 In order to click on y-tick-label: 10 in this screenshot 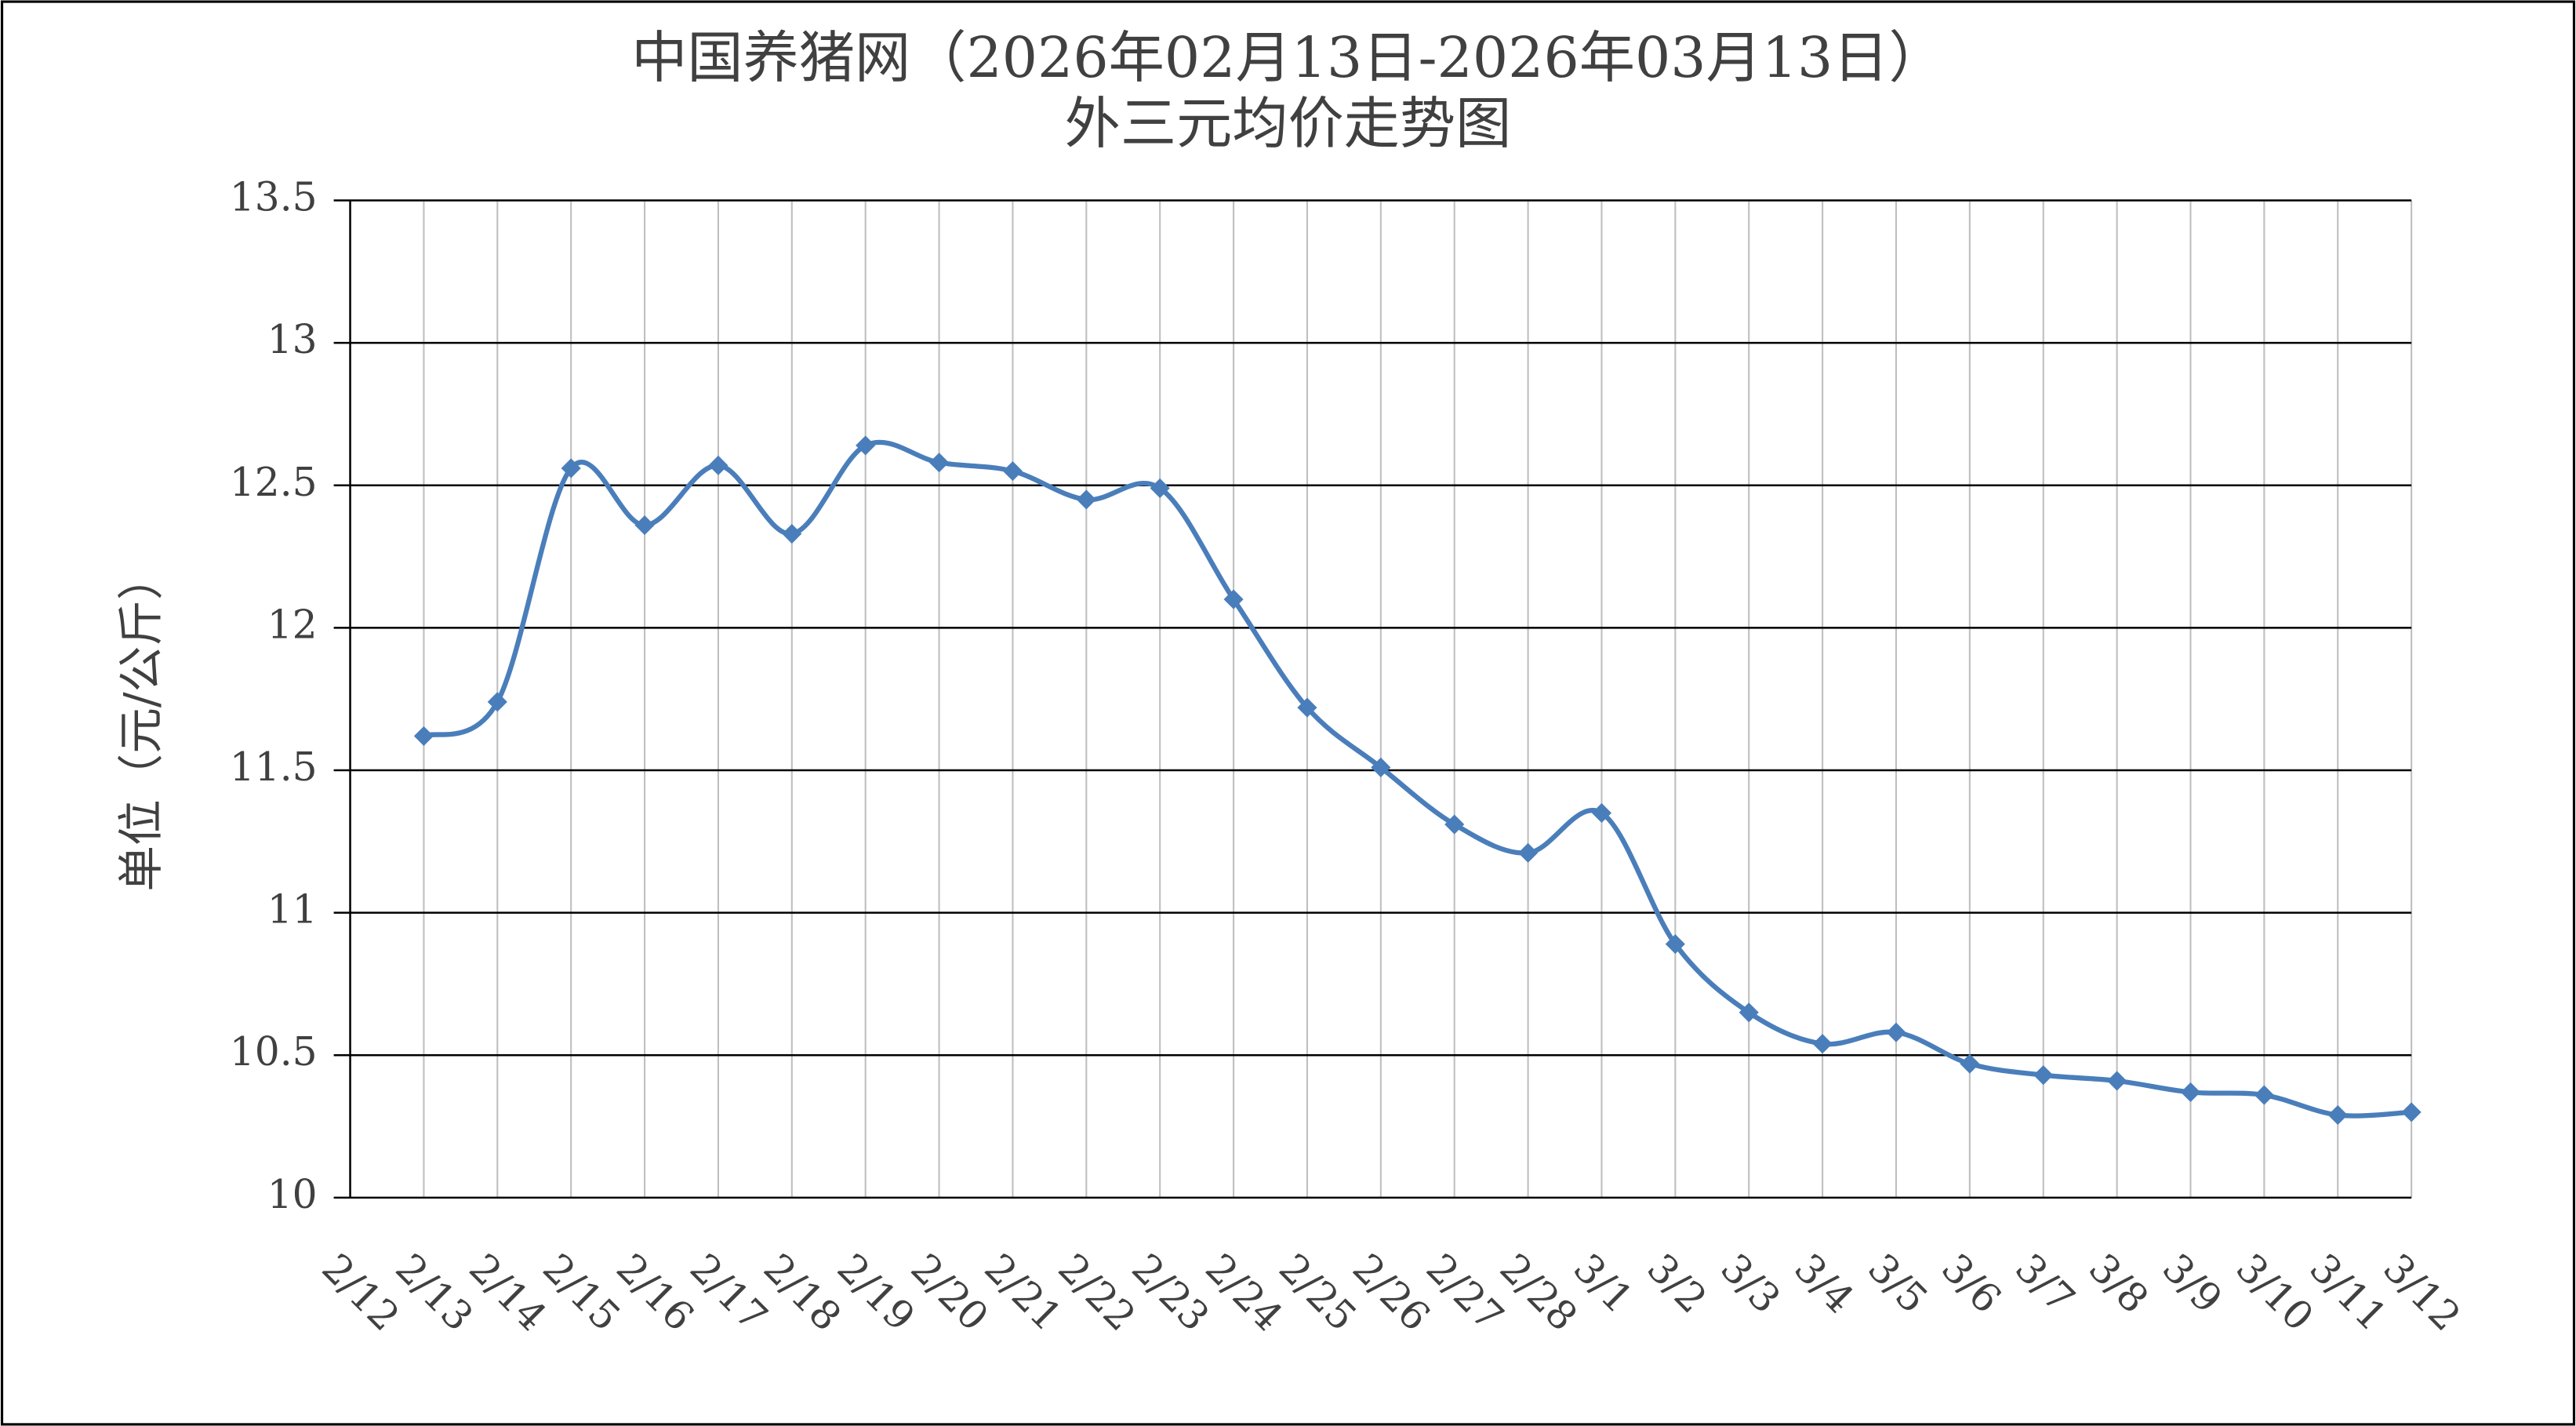, I will do `click(292, 1194)`.